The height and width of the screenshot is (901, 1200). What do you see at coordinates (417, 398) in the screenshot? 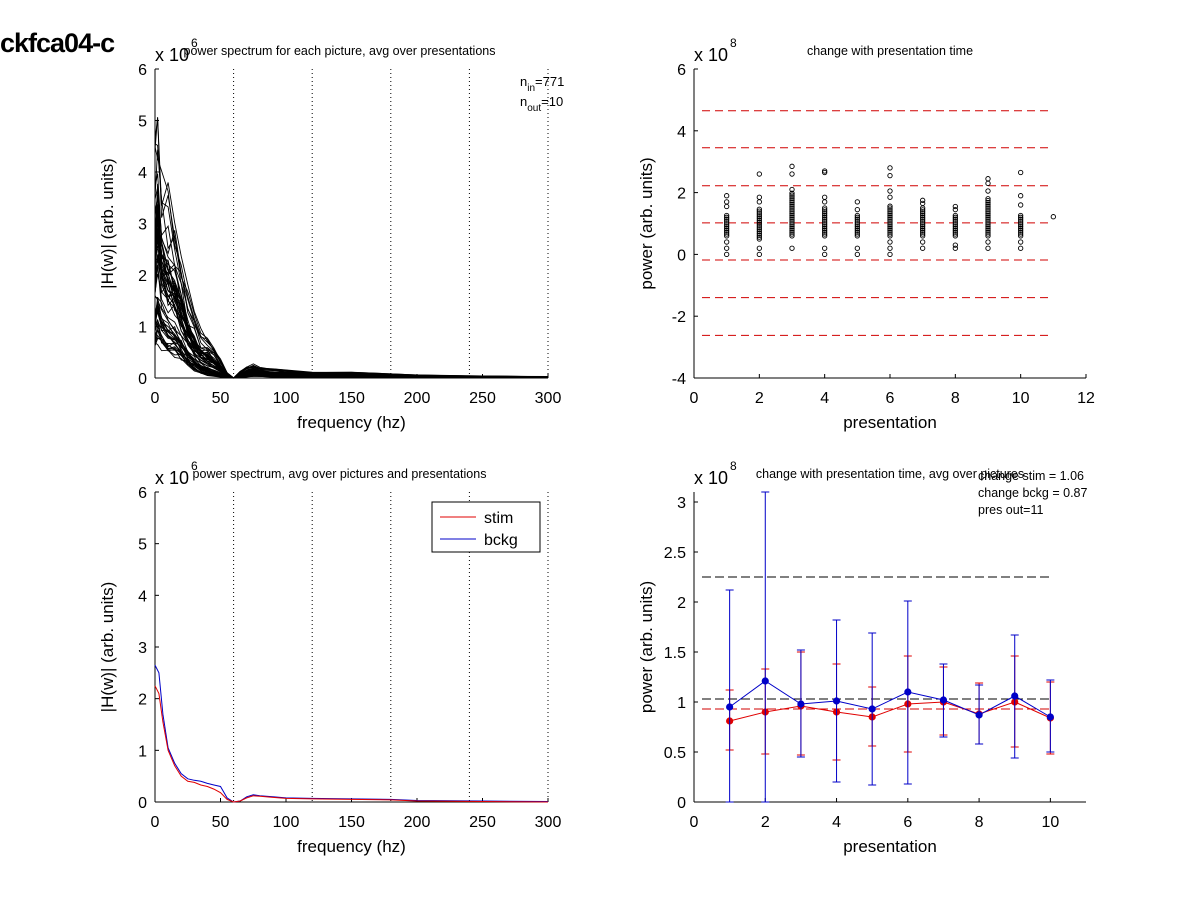
I see `x-tick-label: 200` at bounding box center [417, 398].